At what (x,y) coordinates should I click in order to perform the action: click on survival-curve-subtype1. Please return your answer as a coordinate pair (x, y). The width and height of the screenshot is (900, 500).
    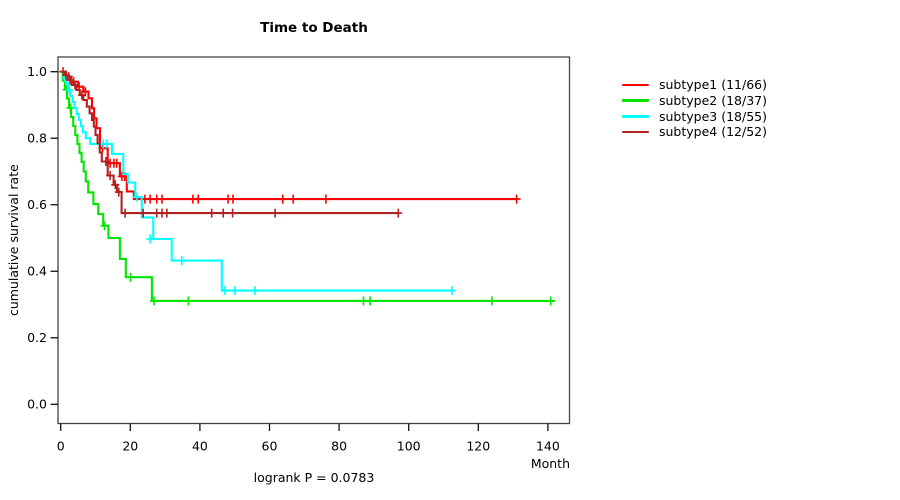
    Looking at the image, I should click on (288, 135).